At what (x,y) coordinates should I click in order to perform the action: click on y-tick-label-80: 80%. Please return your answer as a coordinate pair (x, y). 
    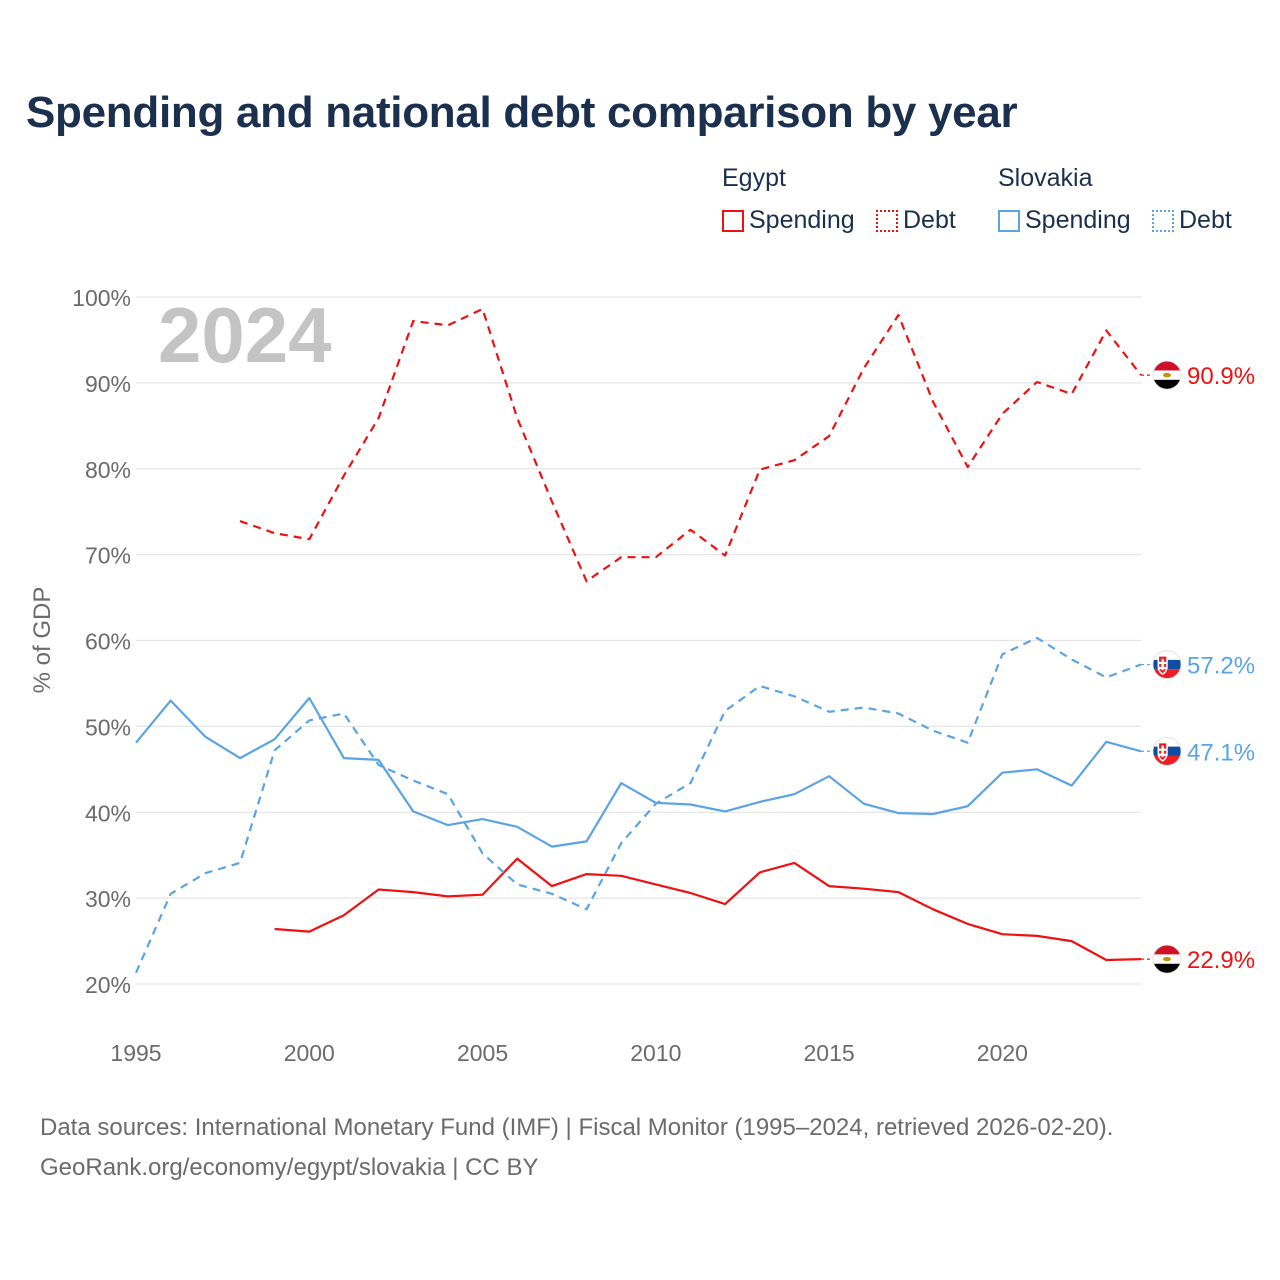
    Looking at the image, I should click on (108, 470).